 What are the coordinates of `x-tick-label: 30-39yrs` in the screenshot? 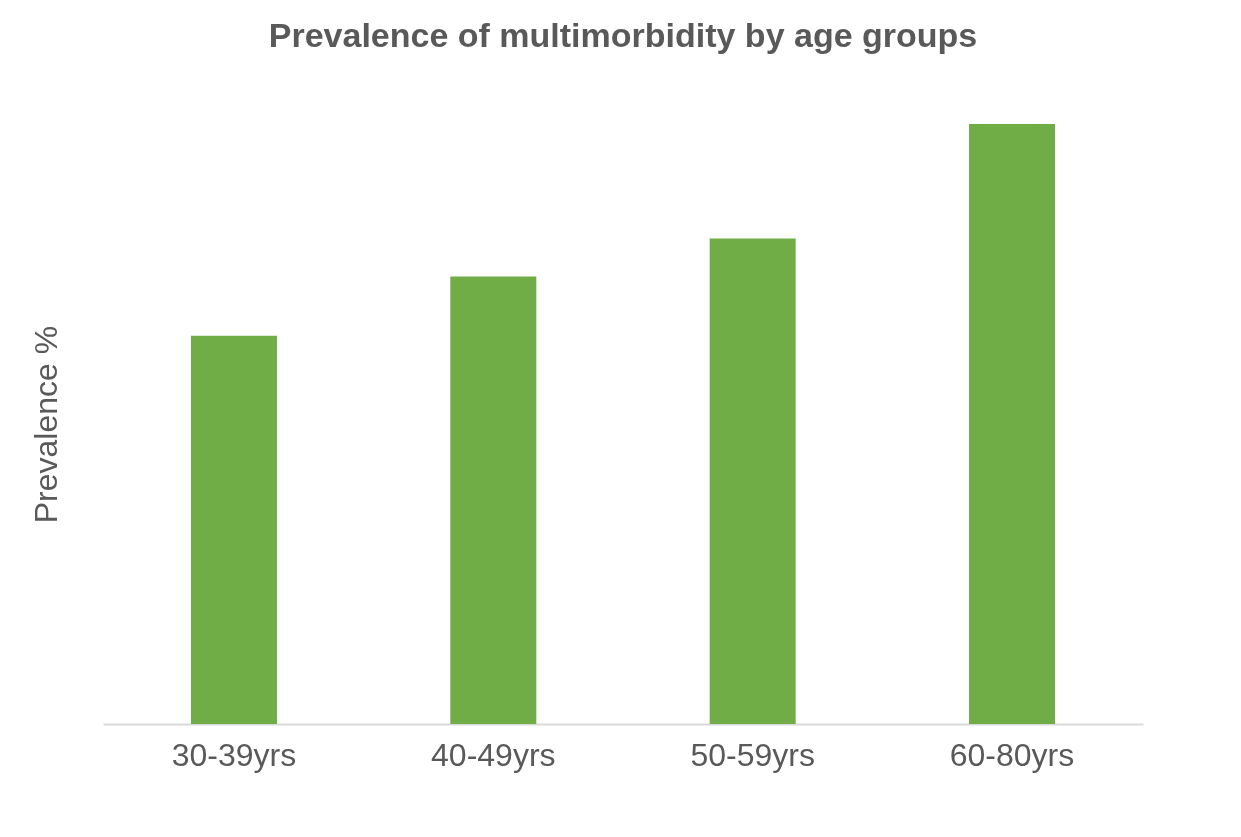 It's located at (234, 754).